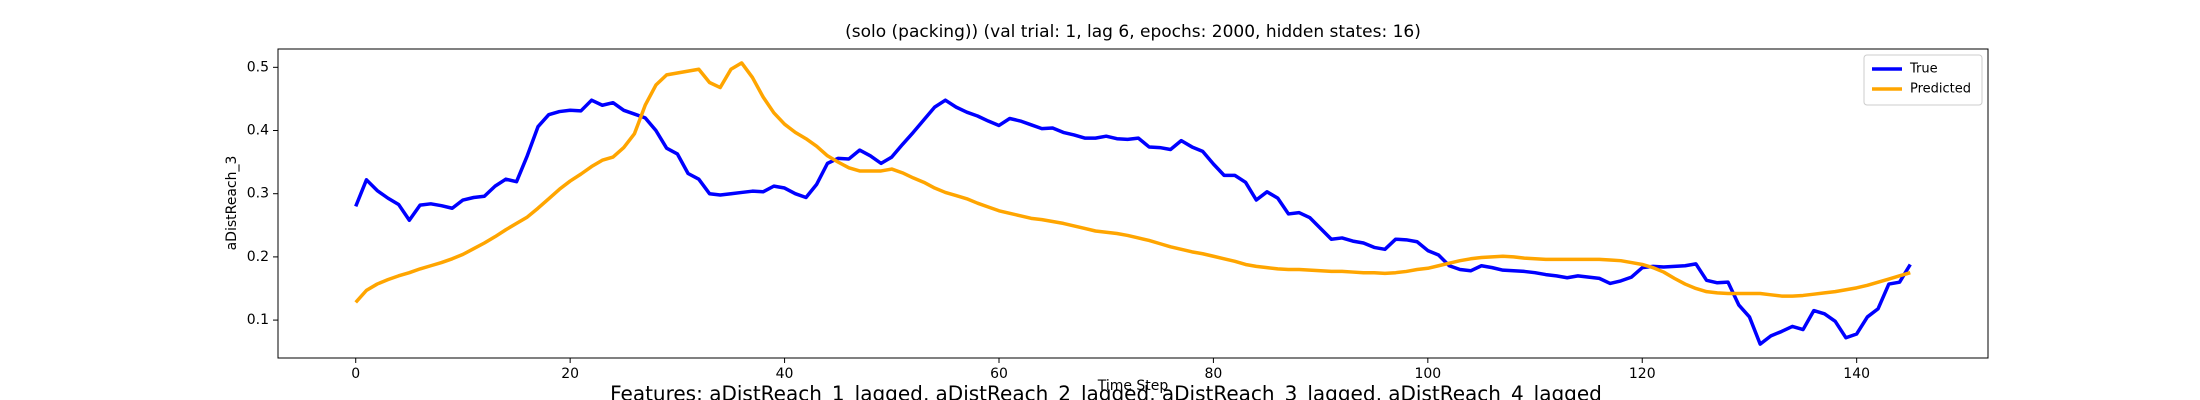  I want to click on x-tick-label: 20, so click(570, 374).